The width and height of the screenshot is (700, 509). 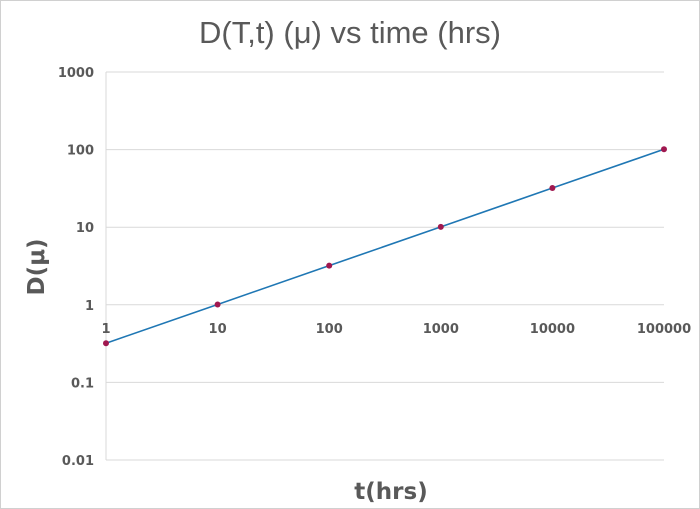 I want to click on y-axis-title: D(μ), so click(x=37, y=266).